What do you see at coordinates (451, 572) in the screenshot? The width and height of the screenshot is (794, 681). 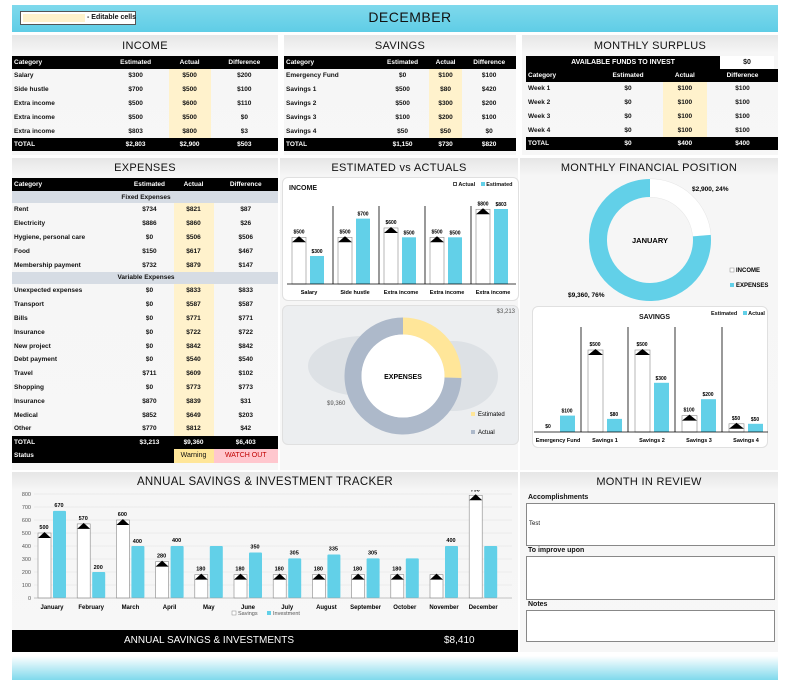 I see `investment-bar` at bounding box center [451, 572].